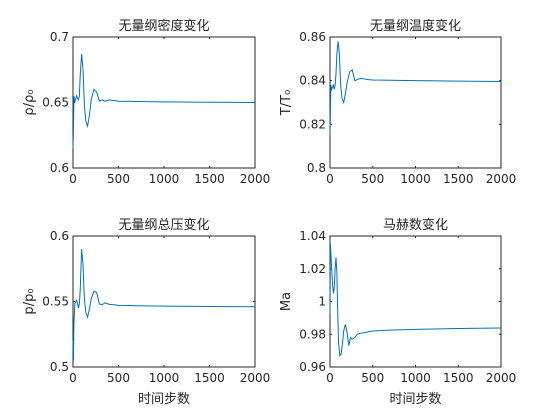 Image resolution: width=560 pixels, height=420 pixels. What do you see at coordinates (255, 179) in the screenshot?
I see `chart-1-xtick-label: 2000` at bounding box center [255, 179].